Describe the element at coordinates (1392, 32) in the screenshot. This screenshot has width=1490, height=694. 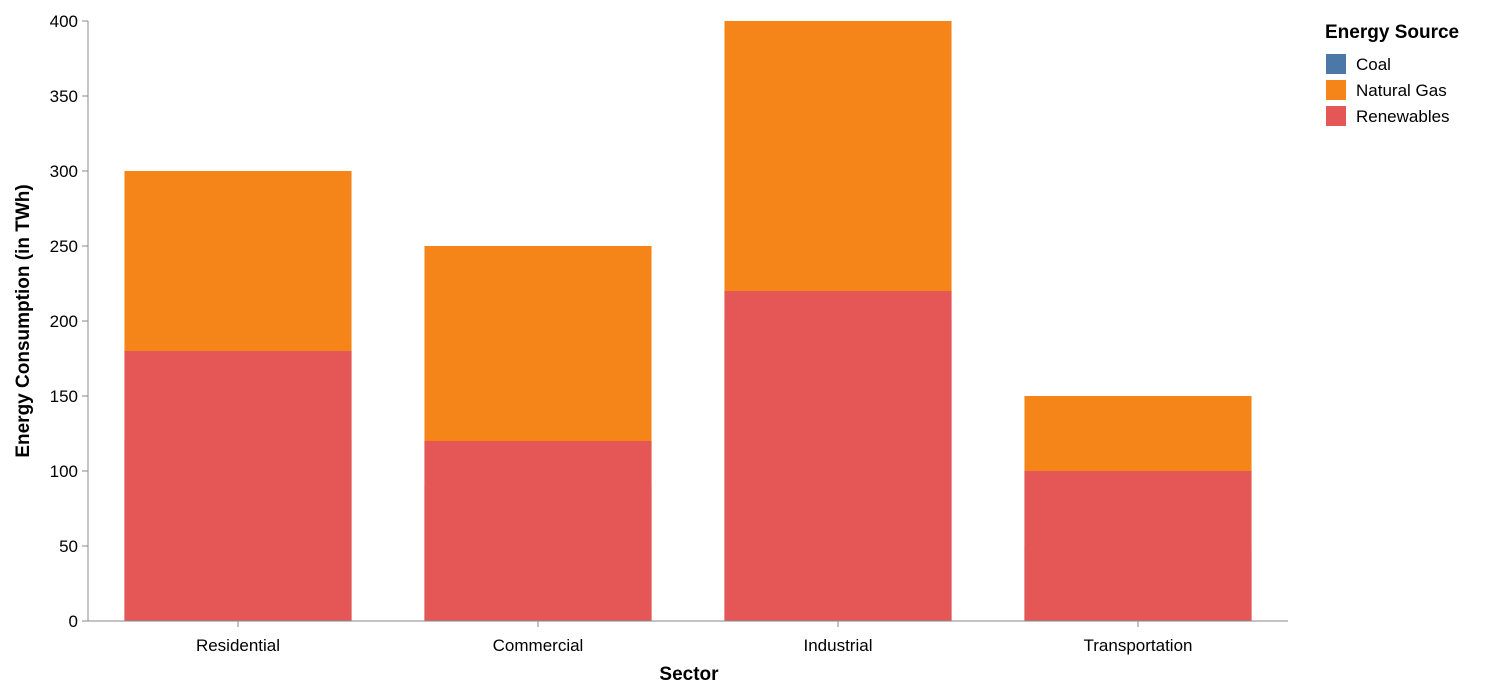
I see `legend-title: Energy Source` at that location.